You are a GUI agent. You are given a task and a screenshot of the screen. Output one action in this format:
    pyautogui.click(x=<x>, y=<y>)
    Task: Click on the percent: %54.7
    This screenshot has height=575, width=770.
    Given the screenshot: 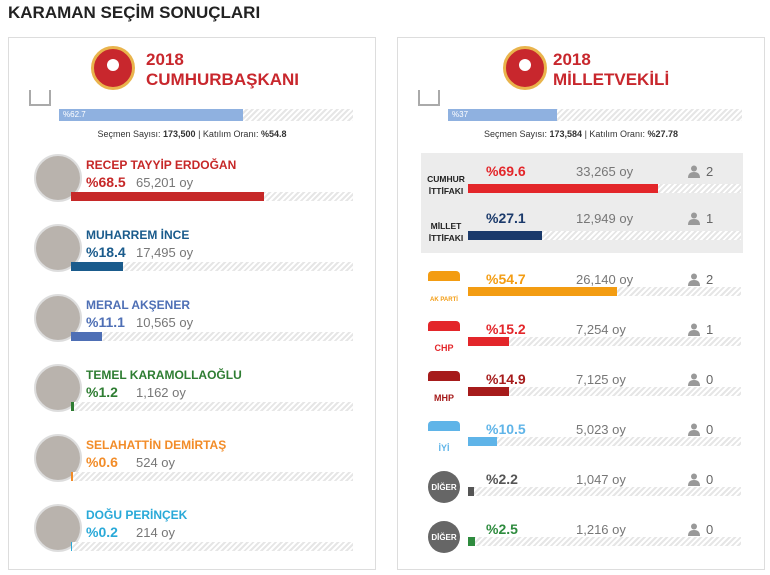 What is the action you would take?
    pyautogui.click(x=506, y=279)
    